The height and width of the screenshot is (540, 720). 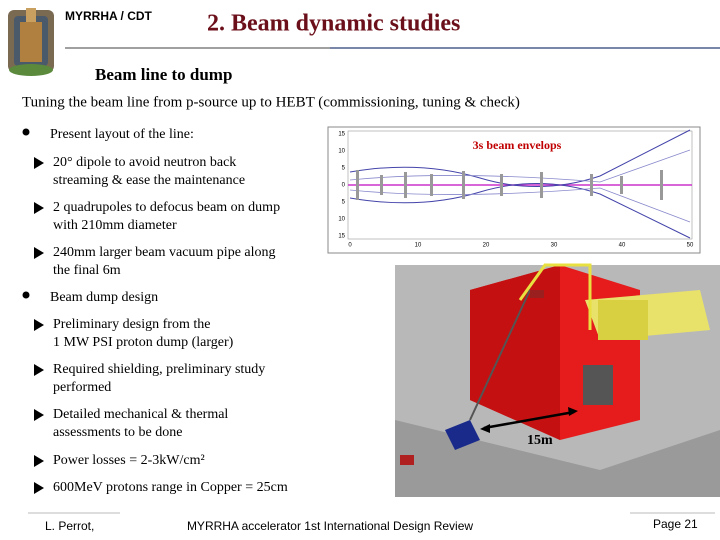 I want to click on sub-item: assessments to be done, so click(x=117, y=432).